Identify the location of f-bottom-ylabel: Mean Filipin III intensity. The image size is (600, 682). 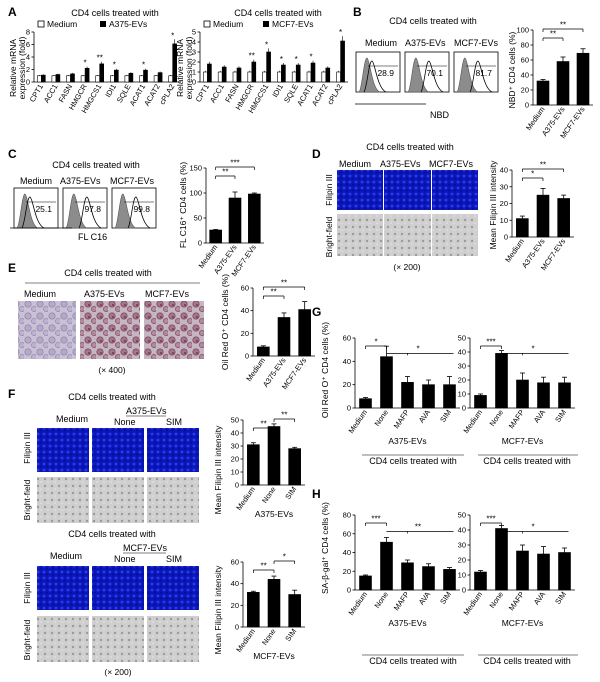
(218, 610).